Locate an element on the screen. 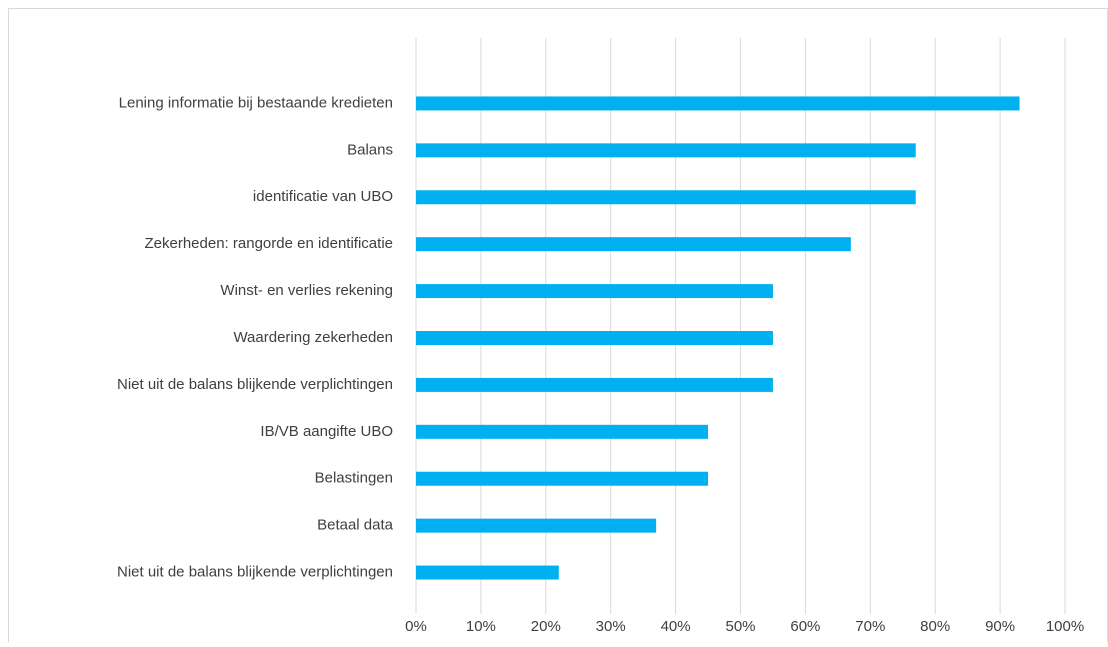 The width and height of the screenshot is (1108, 647). x-tick-label: 20% is located at coordinates (546, 626).